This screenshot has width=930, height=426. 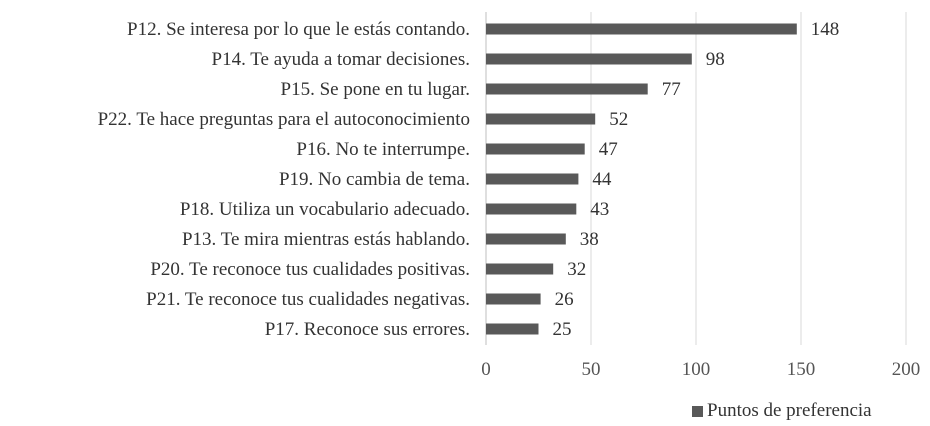 What do you see at coordinates (671, 89) in the screenshot?
I see `value-label: 77` at bounding box center [671, 89].